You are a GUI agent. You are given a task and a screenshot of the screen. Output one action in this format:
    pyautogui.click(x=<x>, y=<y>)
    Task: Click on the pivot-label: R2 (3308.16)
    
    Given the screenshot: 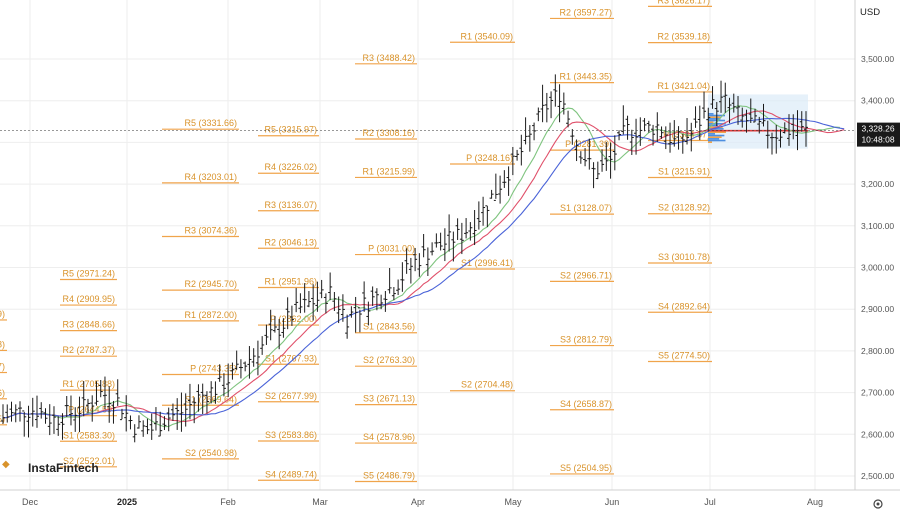 What is the action you would take?
    pyautogui.click(x=388, y=133)
    